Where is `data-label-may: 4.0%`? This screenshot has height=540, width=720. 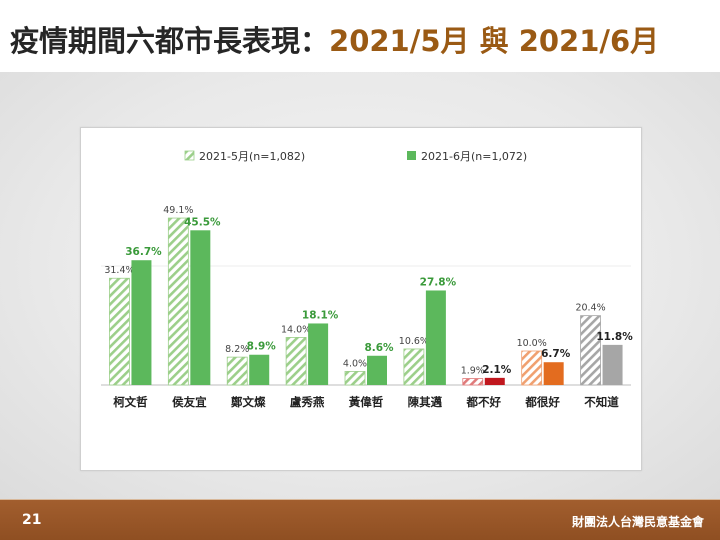 data-label-may: 4.0% is located at coordinates (355, 363).